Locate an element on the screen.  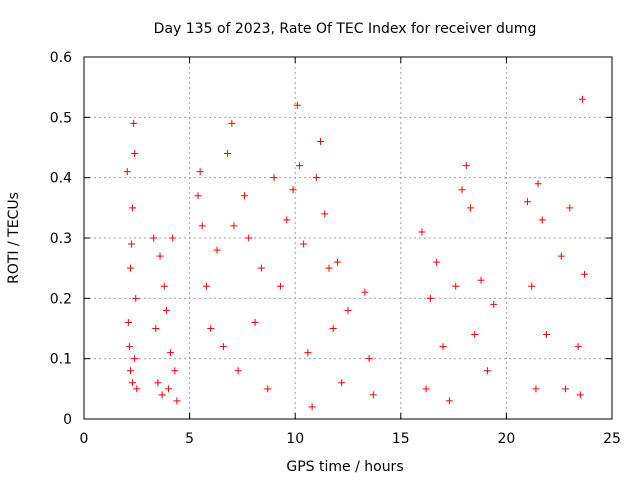
x-tick-label: 20 is located at coordinates (506, 439).